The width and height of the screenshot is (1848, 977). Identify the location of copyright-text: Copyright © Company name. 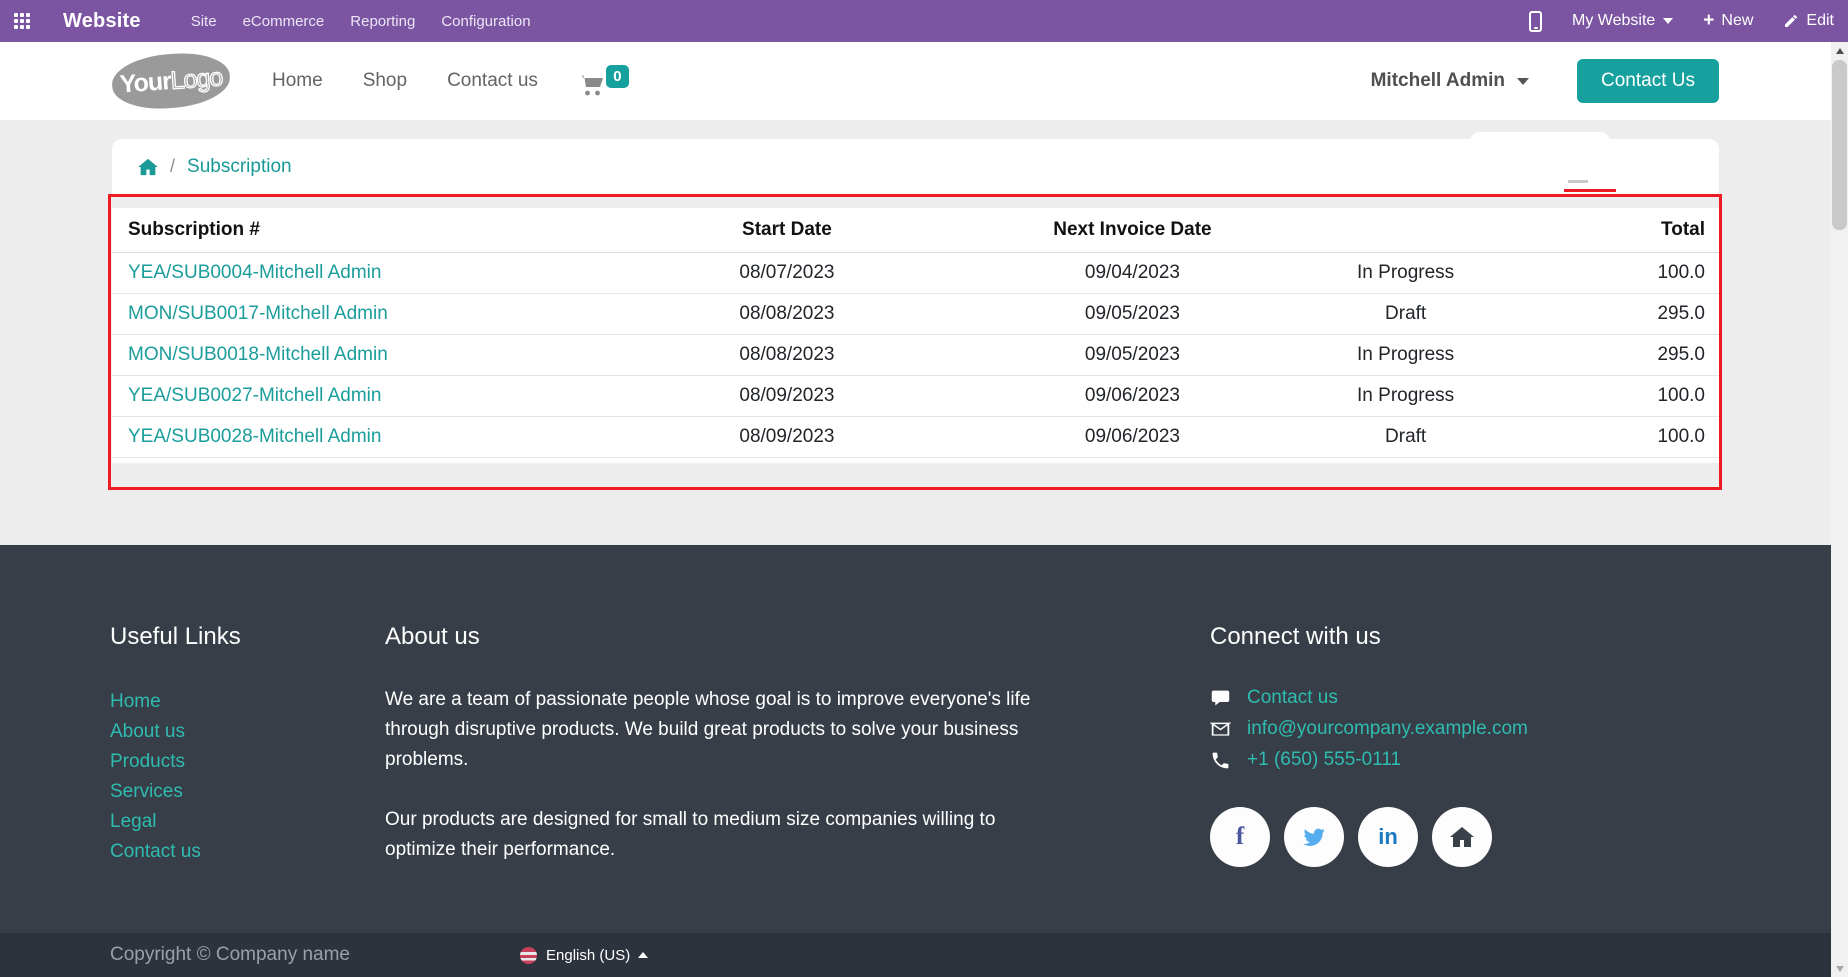
(230, 954).